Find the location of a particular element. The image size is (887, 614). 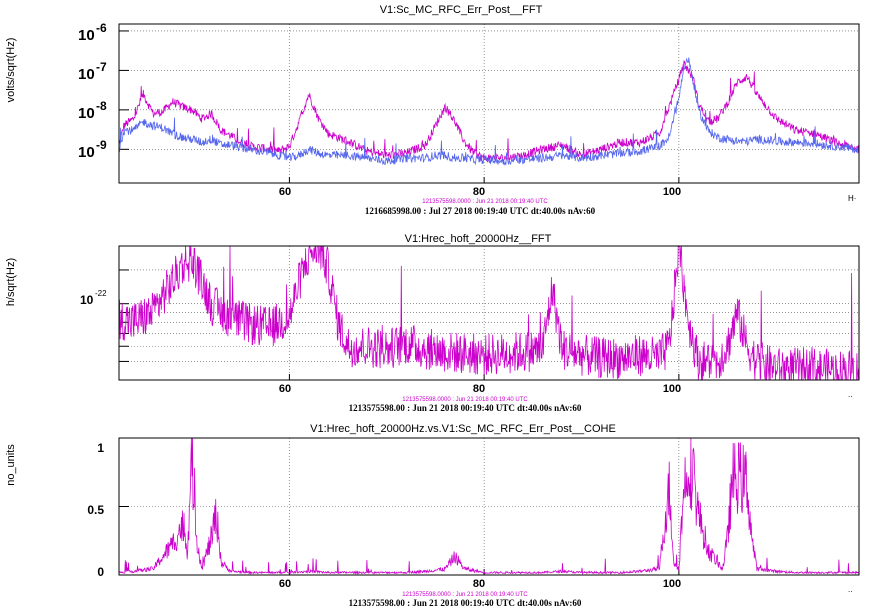

panel2-title: V1:Hrec_hoft_20000Hz__FFT is located at coordinates (478, 239).